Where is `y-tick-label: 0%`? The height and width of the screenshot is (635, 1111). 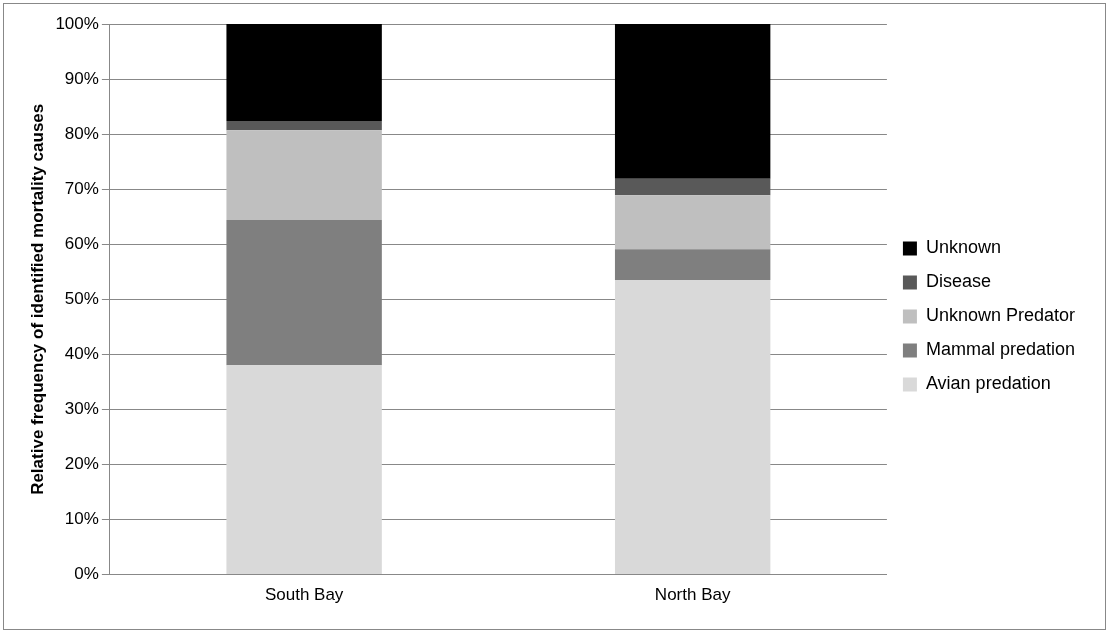
y-tick-label: 0% is located at coordinates (86, 574).